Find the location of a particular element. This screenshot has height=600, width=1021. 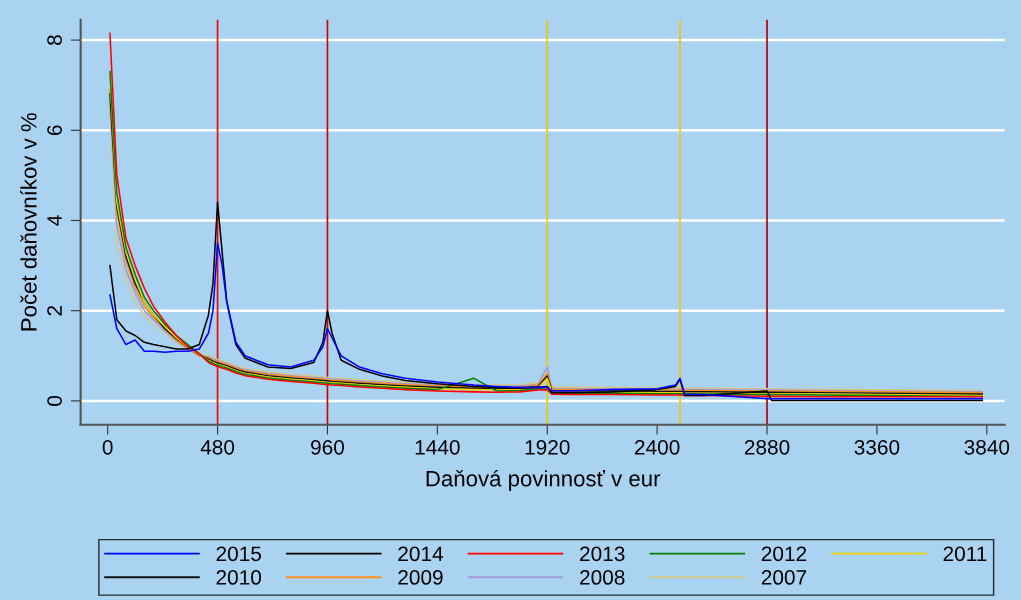

y-tick-label: 0 is located at coordinates (54, 400).